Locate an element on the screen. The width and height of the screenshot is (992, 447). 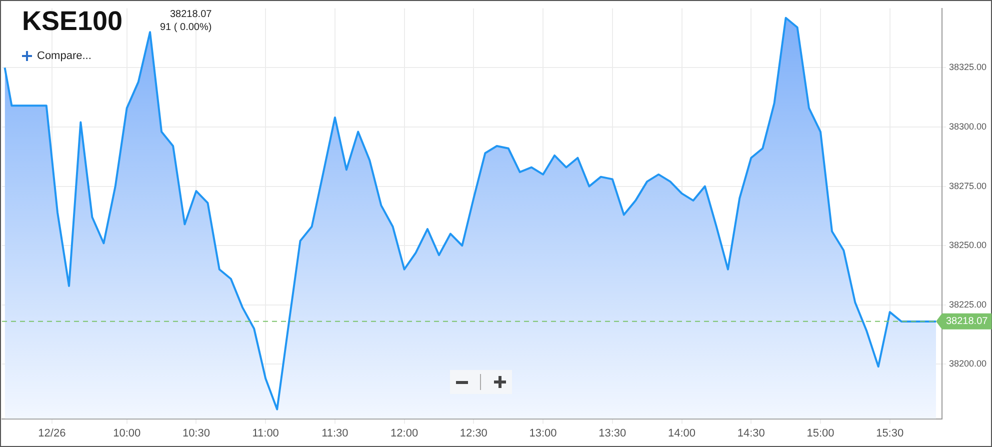
y-tick-label: 38275.00 is located at coordinates (968, 185).